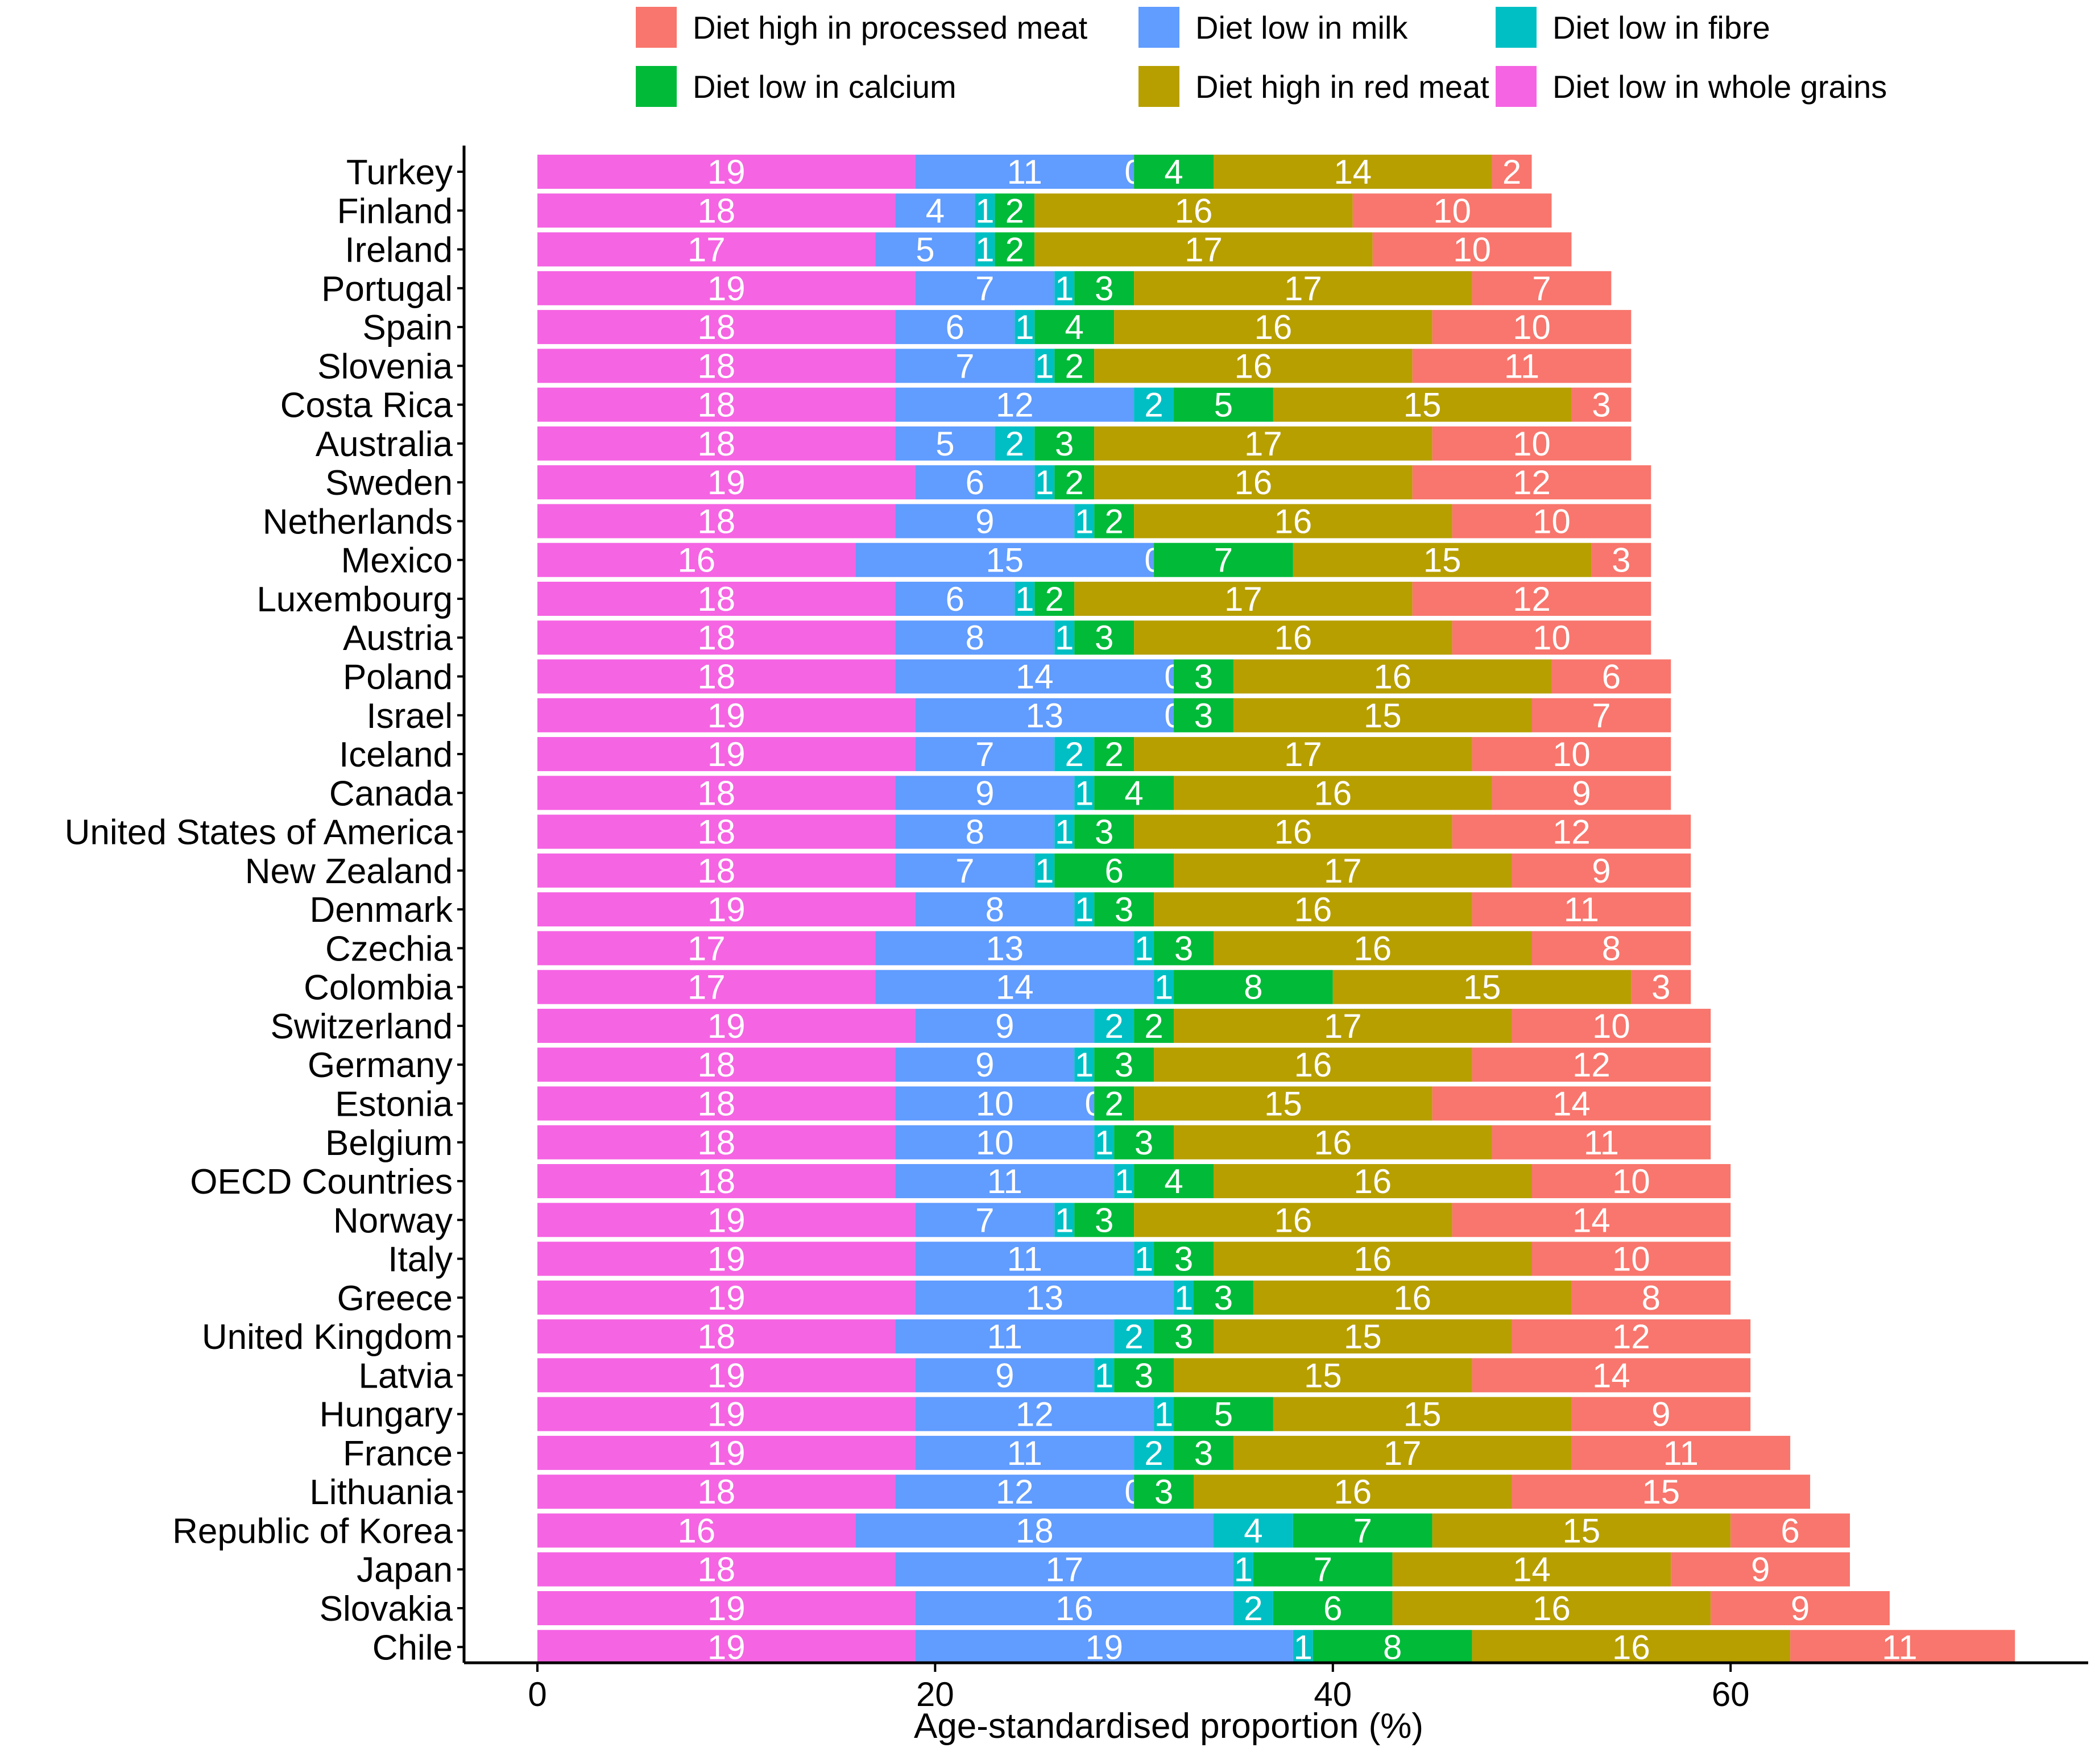  What do you see at coordinates (1301, 28) in the screenshot?
I see `legend-label: Diet low in milk` at bounding box center [1301, 28].